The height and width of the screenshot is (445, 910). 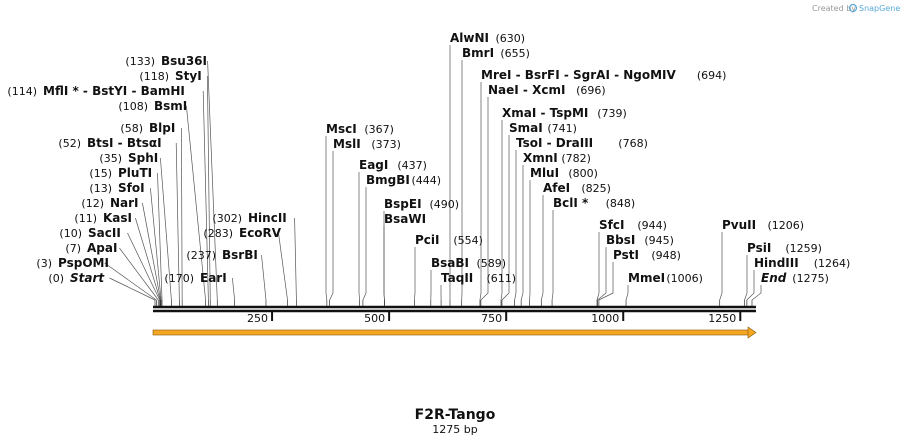 I want to click on site-kasi: KasI (11), so click(x=103, y=218).